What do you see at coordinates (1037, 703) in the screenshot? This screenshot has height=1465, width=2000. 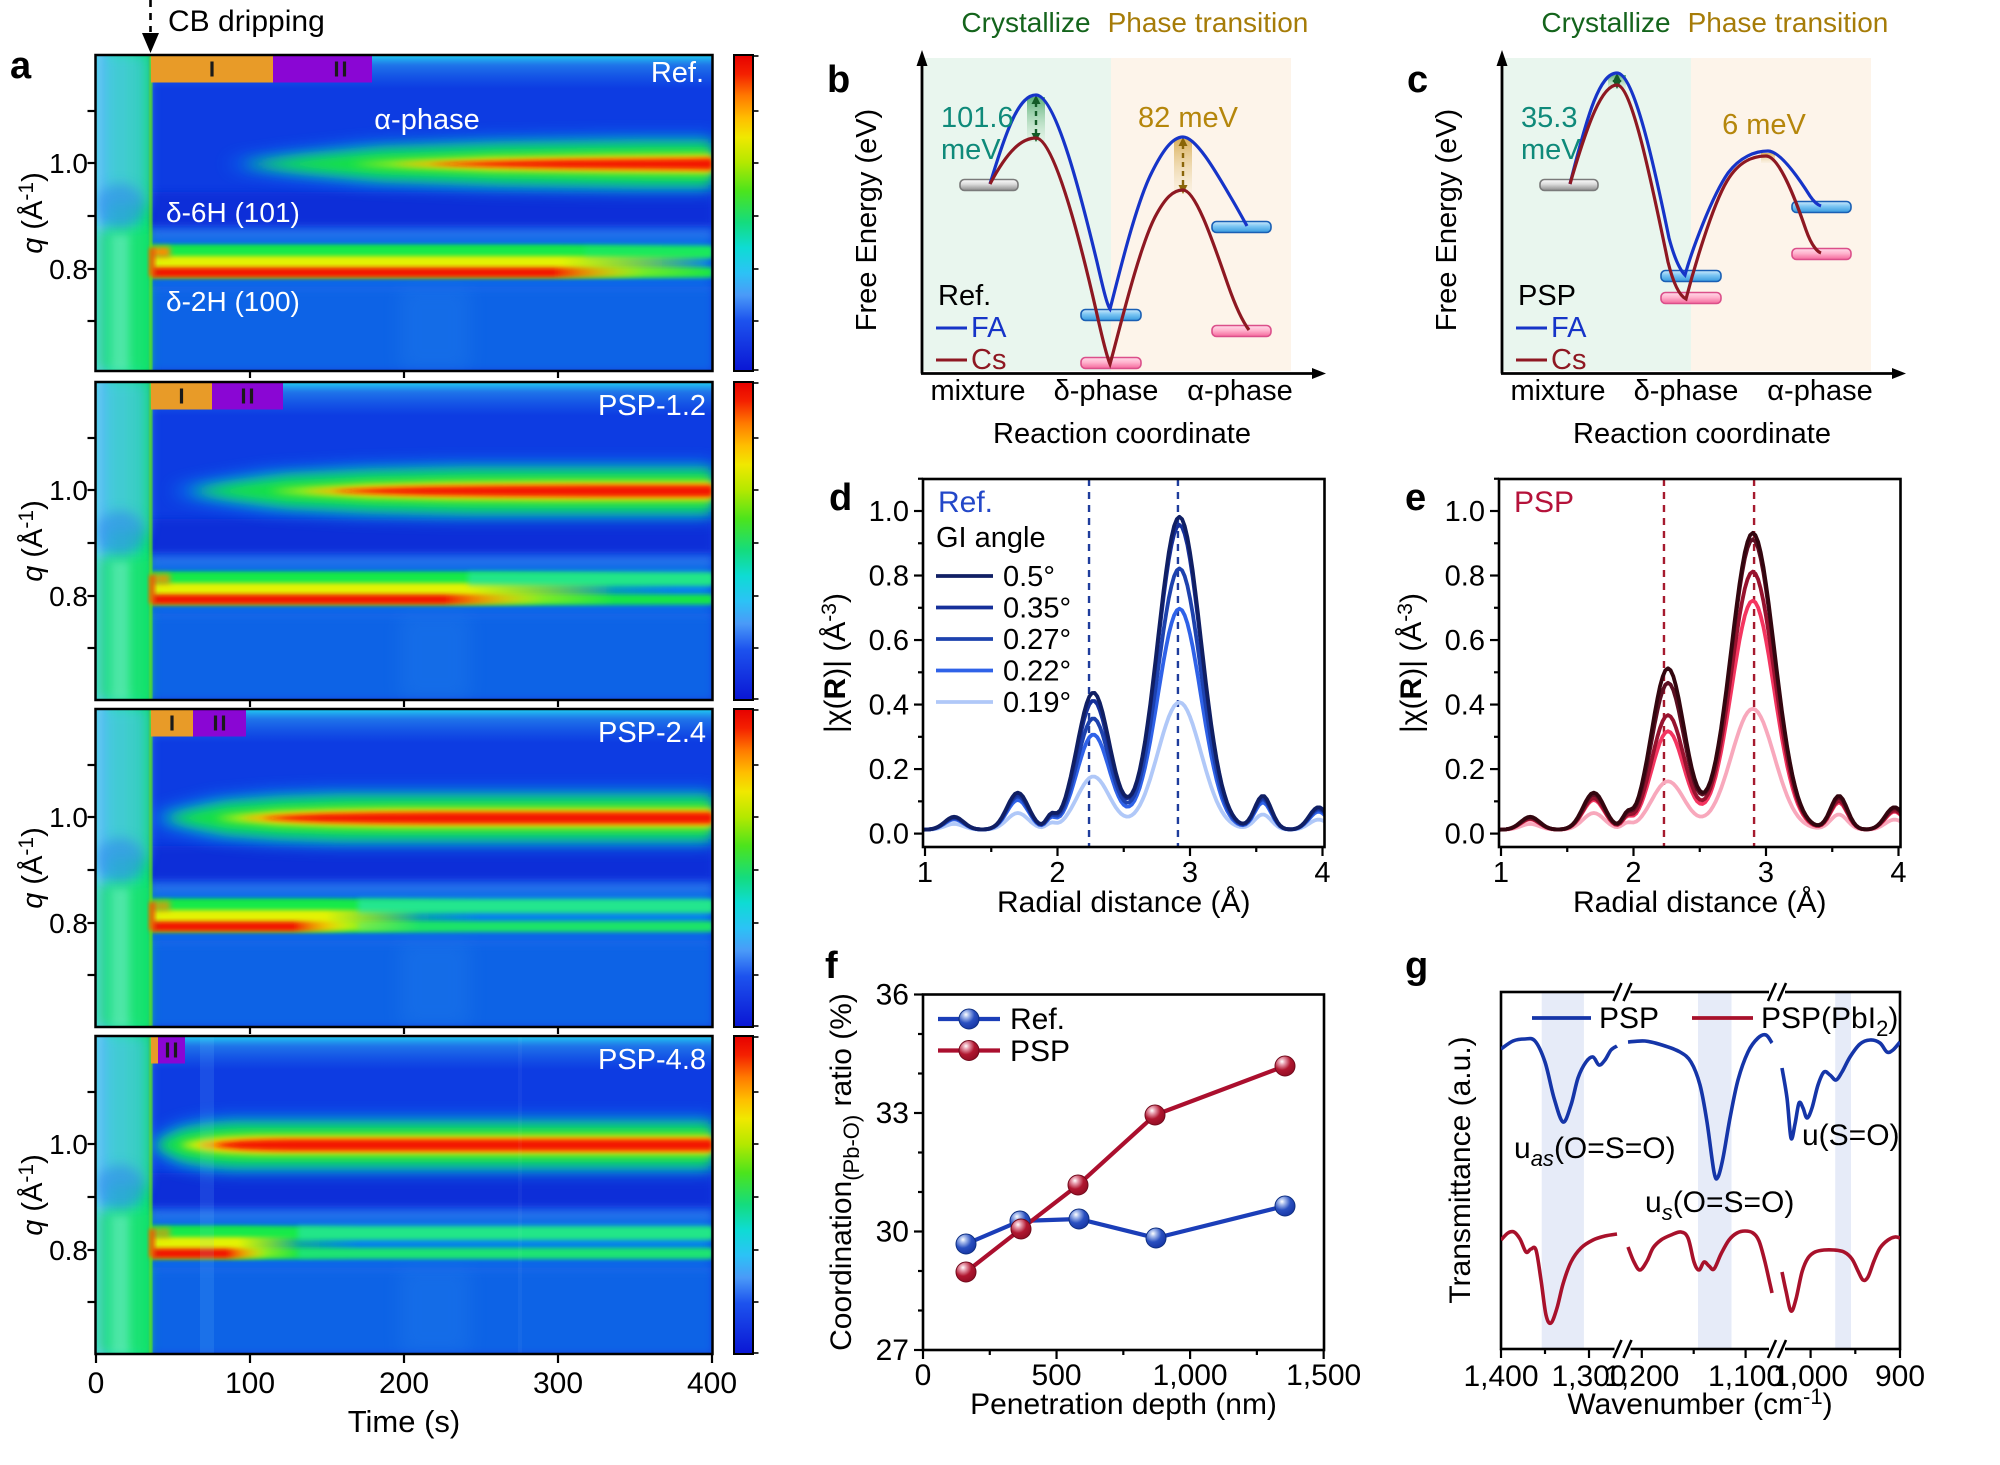 I see `svg-text: 0.19°` at bounding box center [1037, 703].